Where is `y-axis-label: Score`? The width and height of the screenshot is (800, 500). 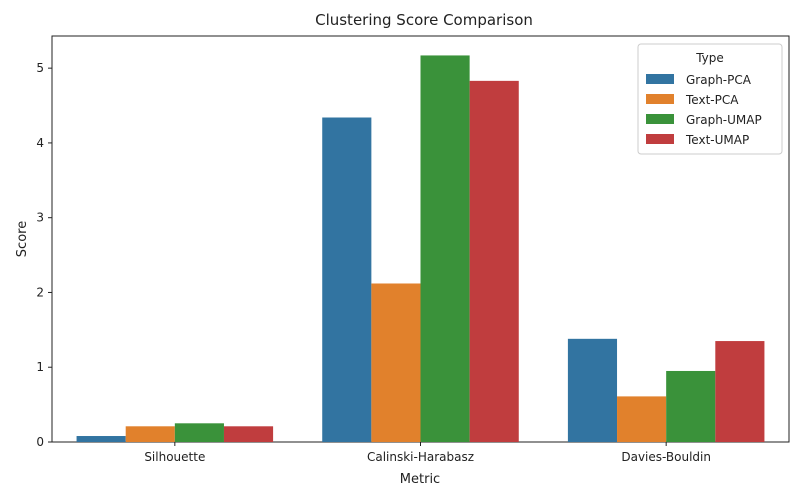
y-axis-label: Score is located at coordinates (22, 239).